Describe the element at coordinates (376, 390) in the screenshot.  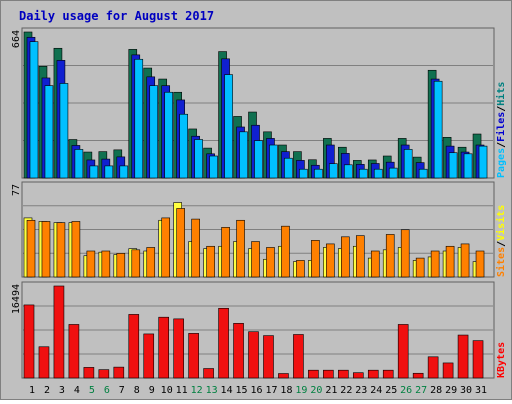
I see `x-tick-label: 24` at that location.